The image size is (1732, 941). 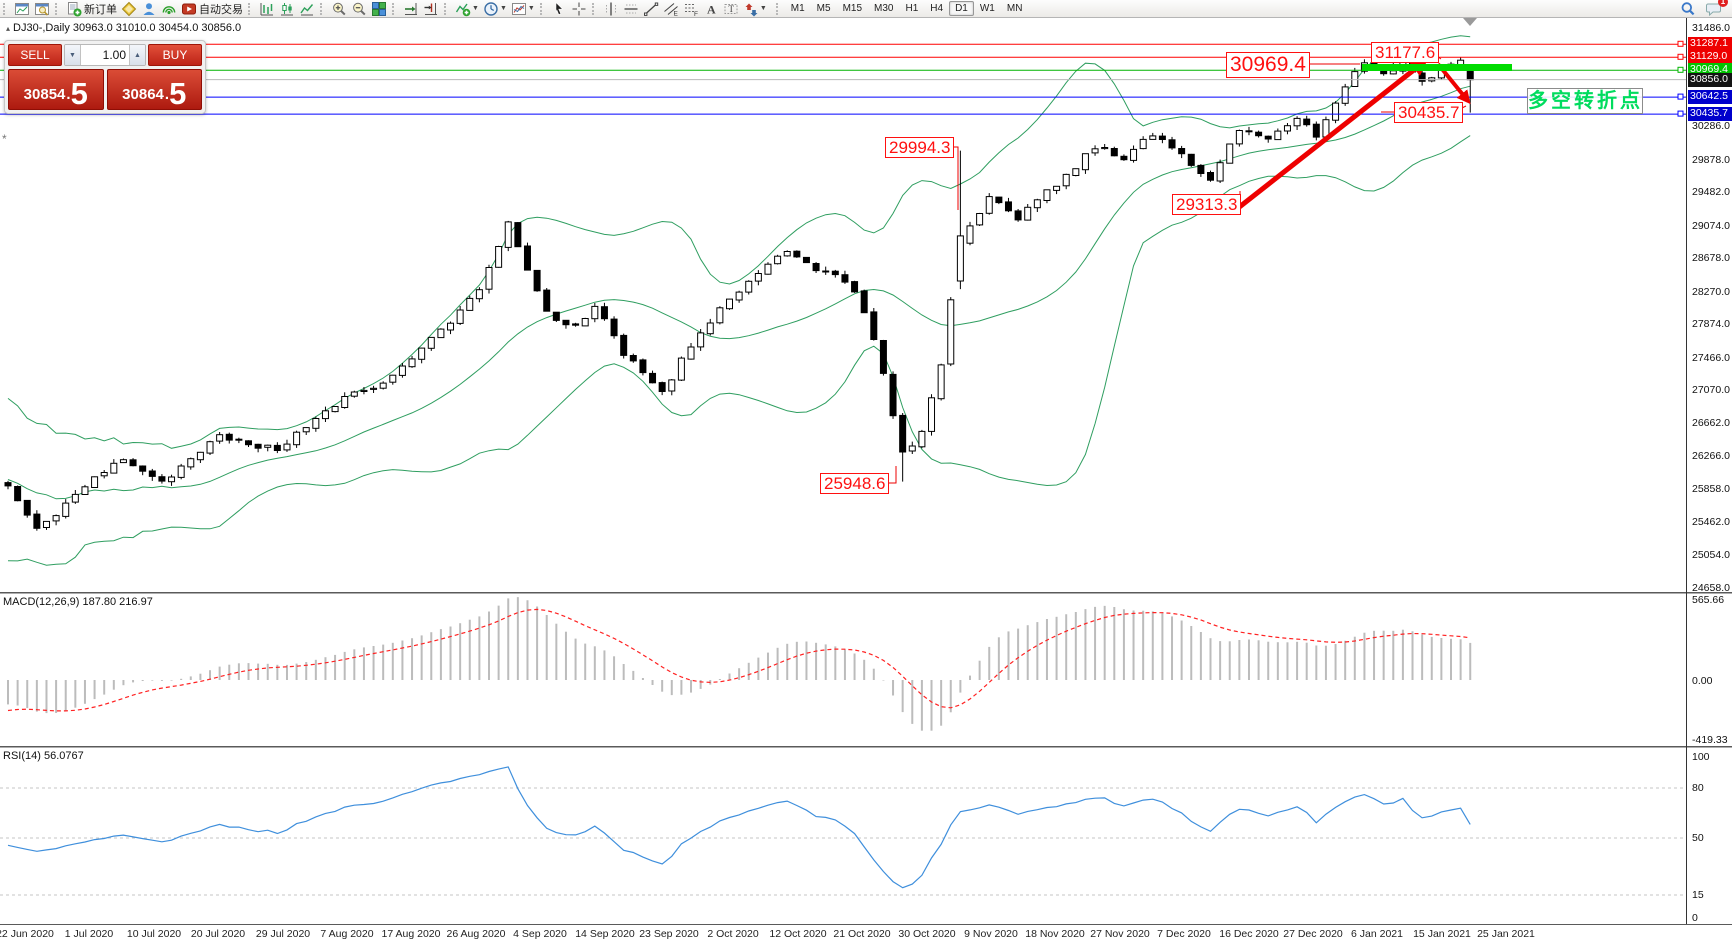 I want to click on buy-price-main: 30864, so click(x=143, y=94).